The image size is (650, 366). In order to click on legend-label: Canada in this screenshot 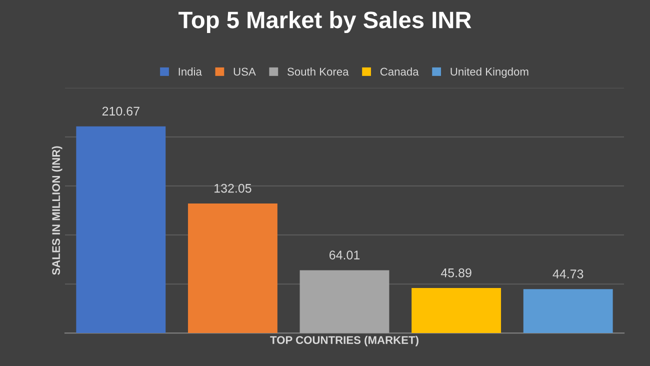, I will do `click(399, 71)`.